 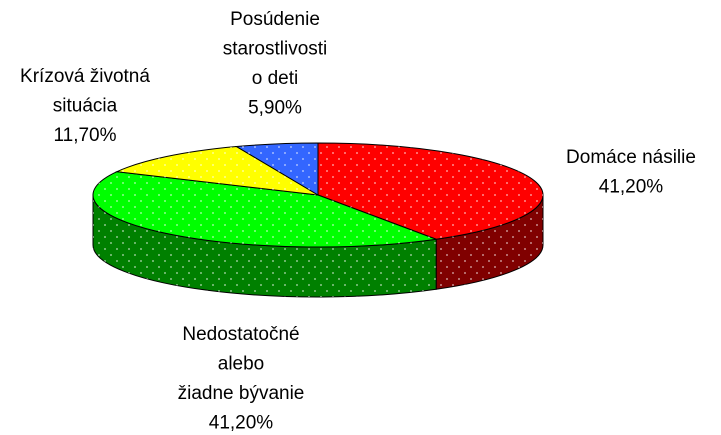 I want to click on slice-label: Domáce násilie, so click(x=631, y=157).